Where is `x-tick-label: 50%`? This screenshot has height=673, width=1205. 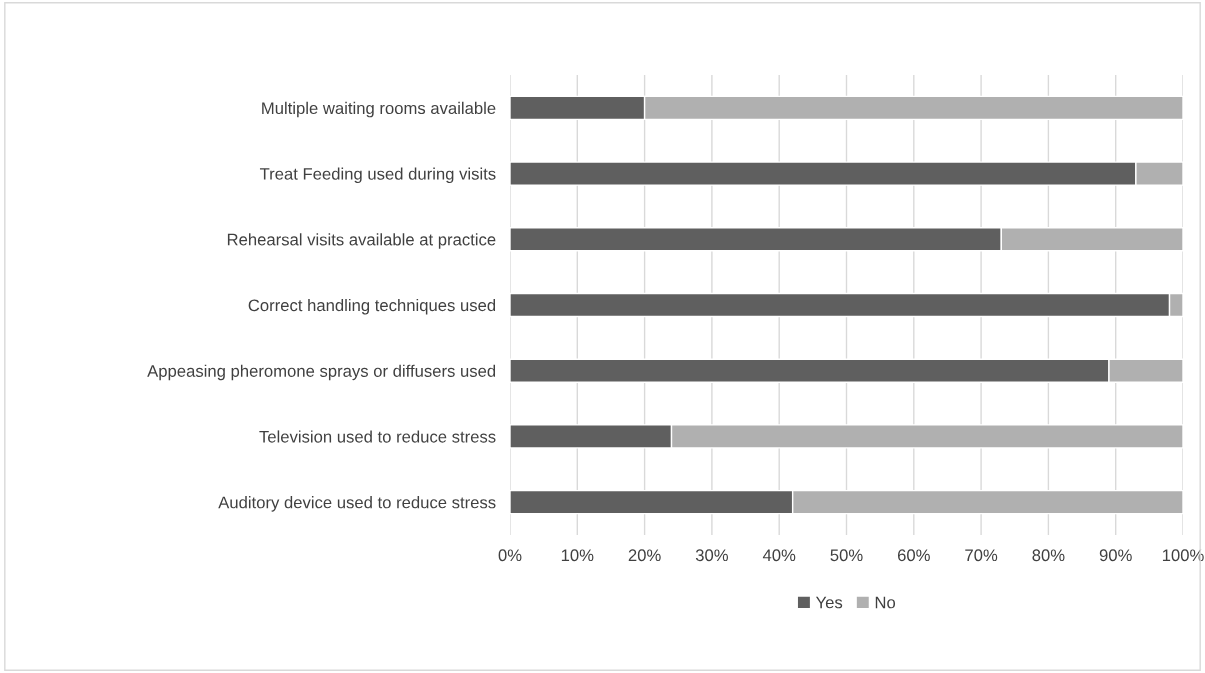
x-tick-label: 50% is located at coordinates (846, 555).